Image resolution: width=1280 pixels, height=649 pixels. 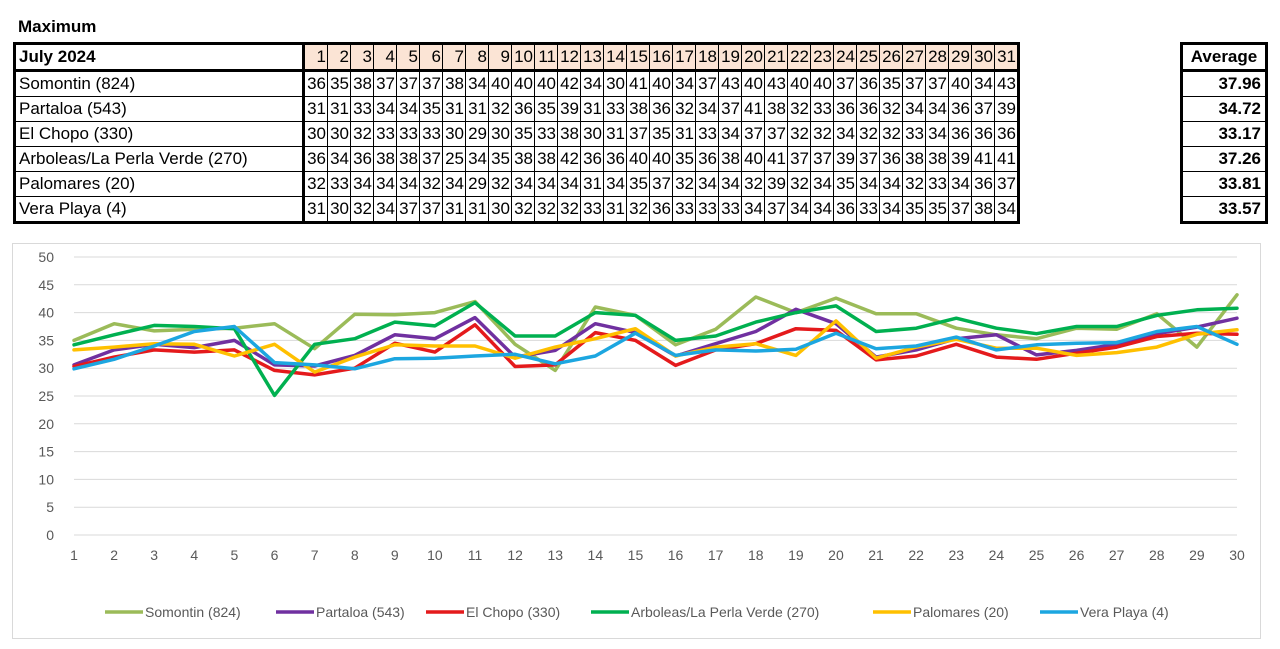 I want to click on day-header: 9, so click(x=500, y=57).